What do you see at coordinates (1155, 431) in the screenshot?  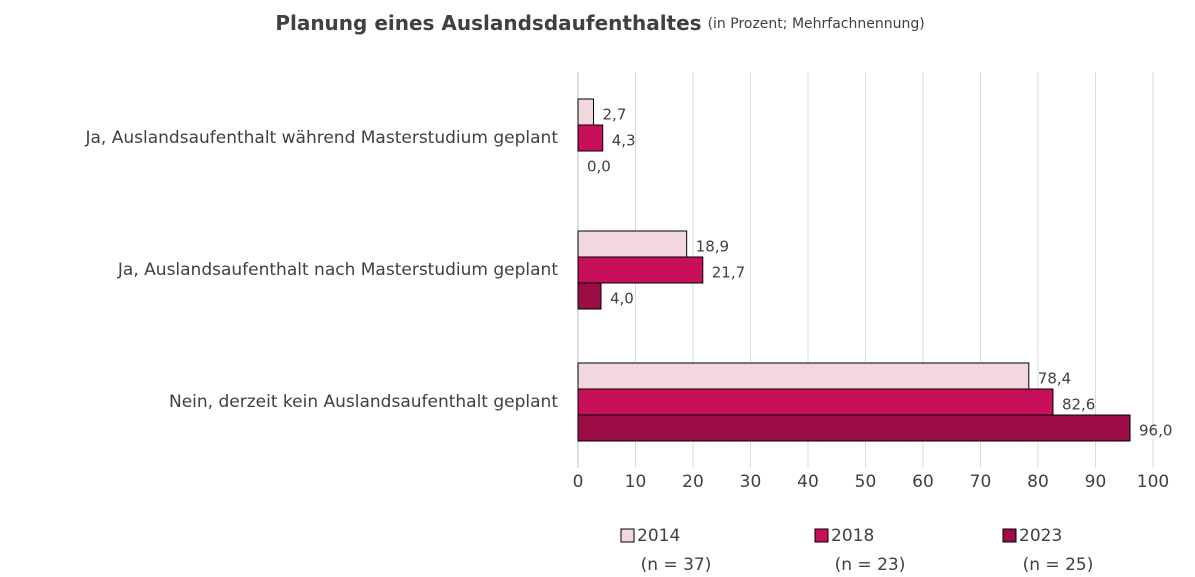 I see `value-label: 96,0` at bounding box center [1155, 431].